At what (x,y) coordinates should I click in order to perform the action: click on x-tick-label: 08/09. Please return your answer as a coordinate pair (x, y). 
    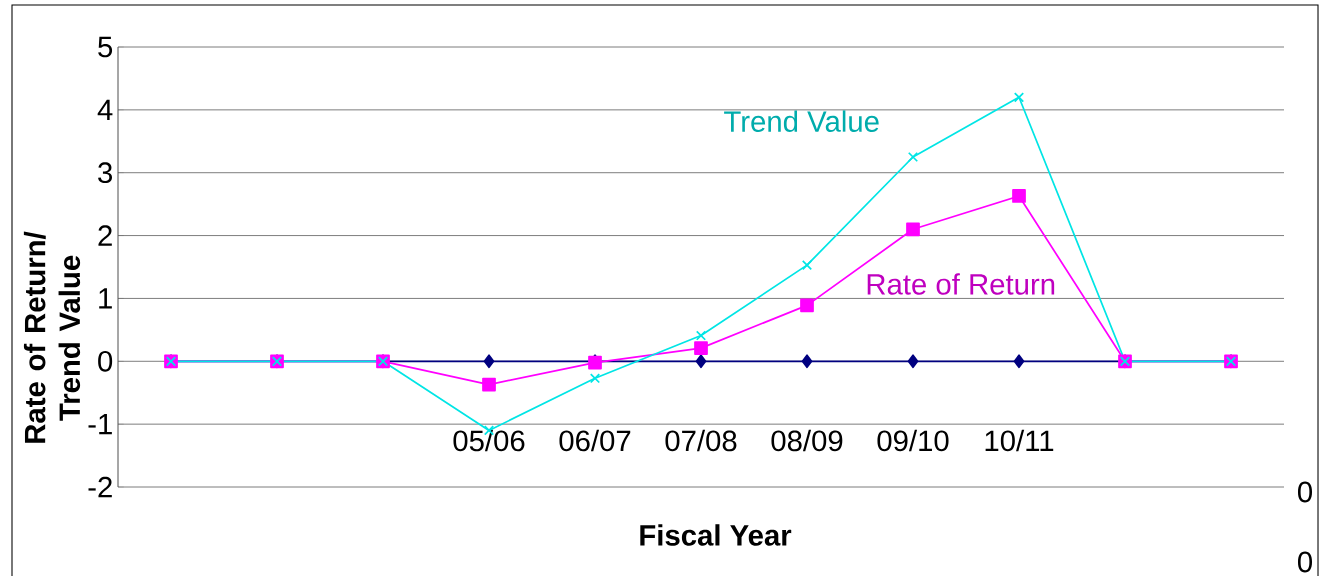
    Looking at the image, I should click on (807, 440).